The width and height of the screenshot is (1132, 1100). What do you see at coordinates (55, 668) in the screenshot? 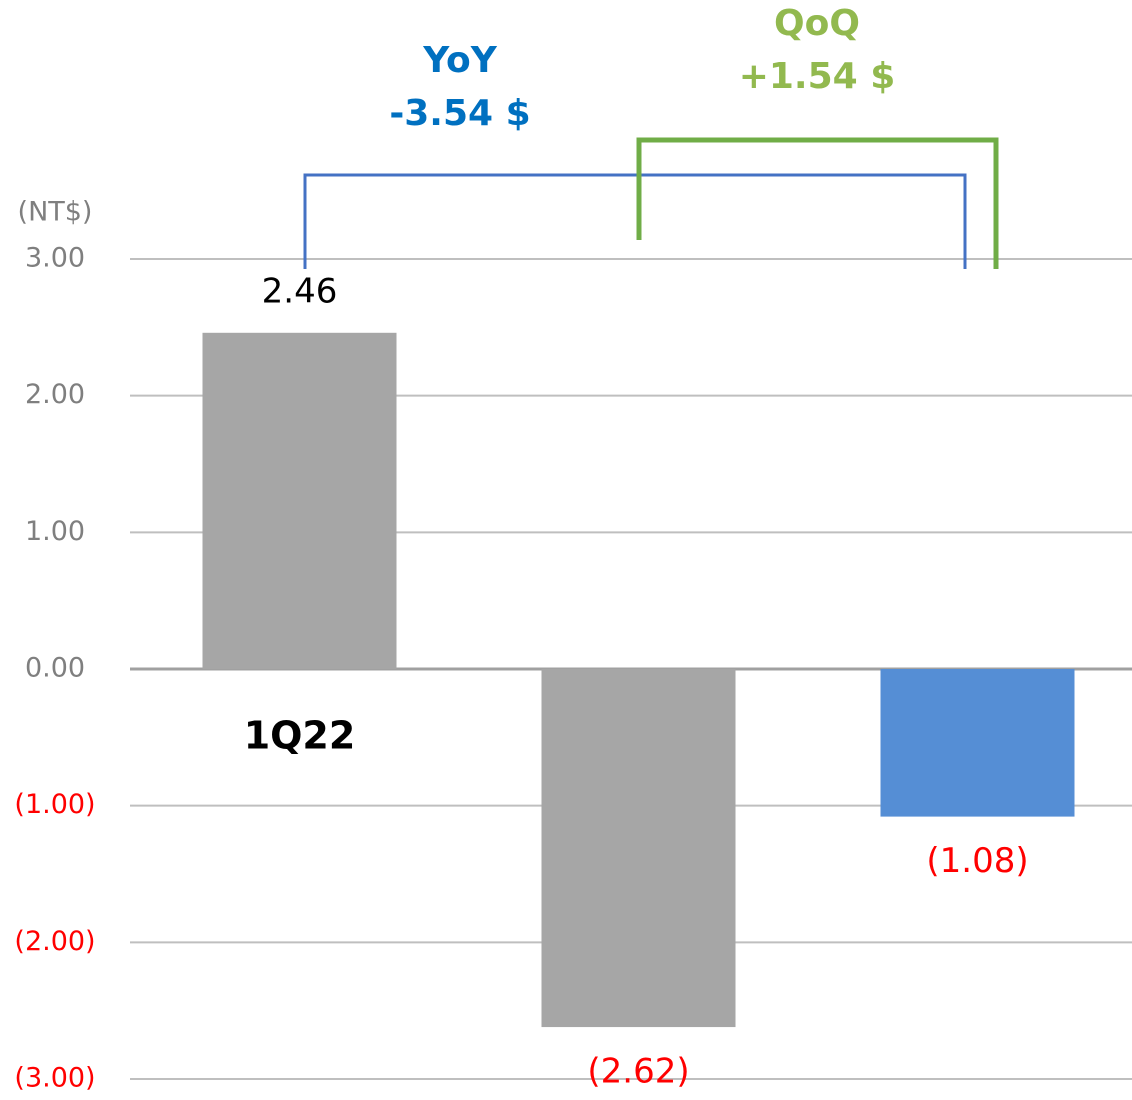
I see `y-tick-label: 0.00` at bounding box center [55, 668].